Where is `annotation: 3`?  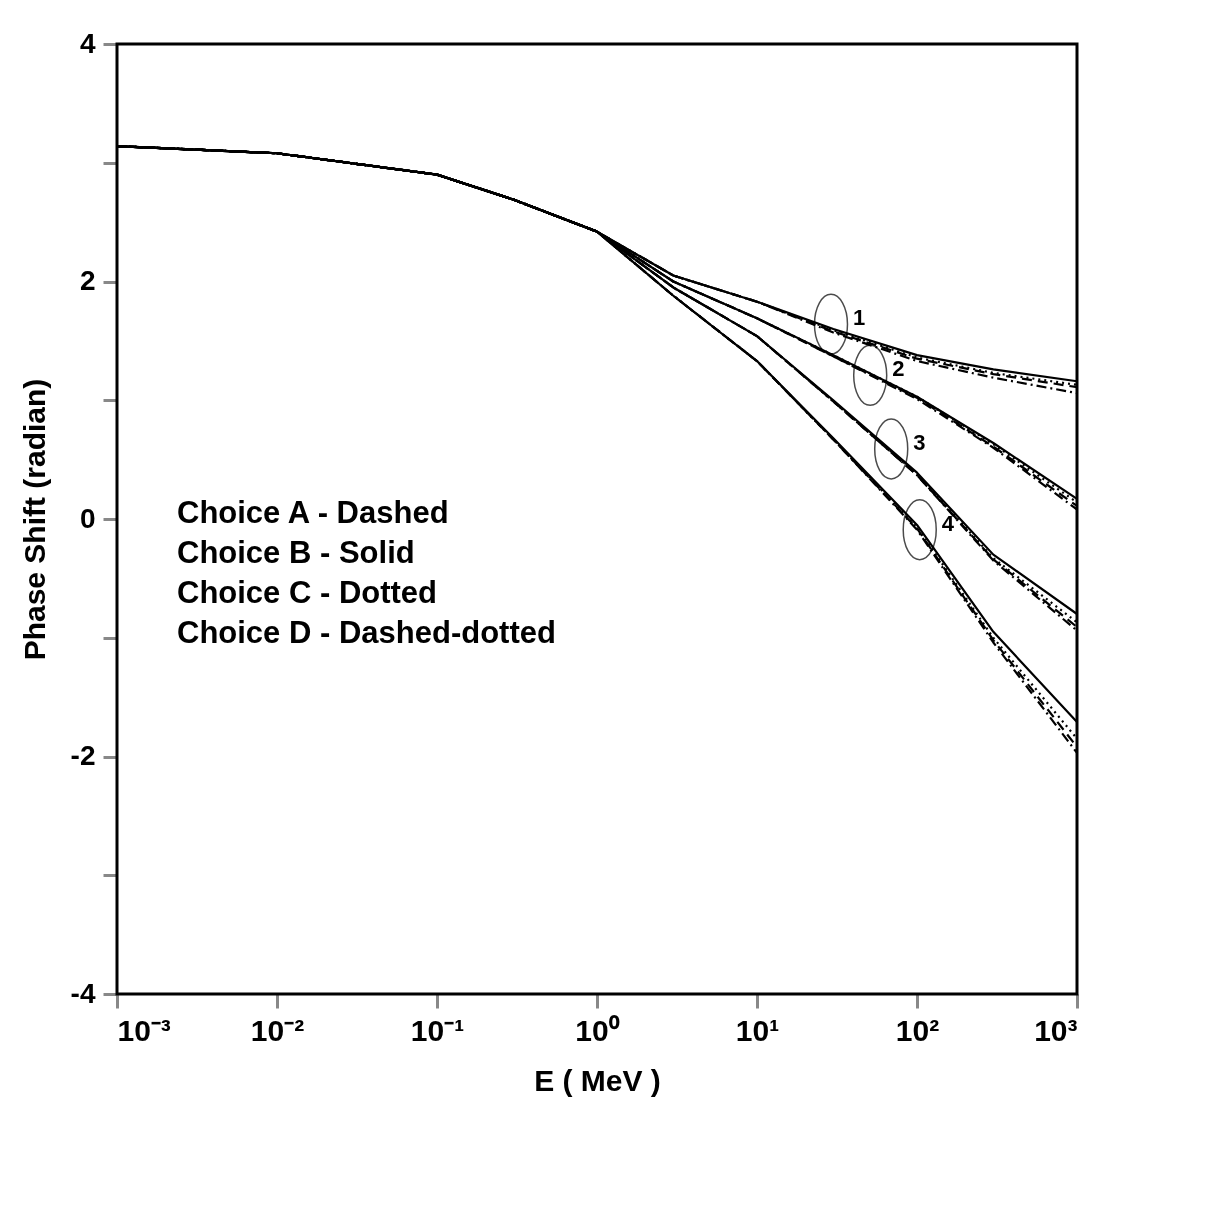
annotation: 3 is located at coordinates (919, 442).